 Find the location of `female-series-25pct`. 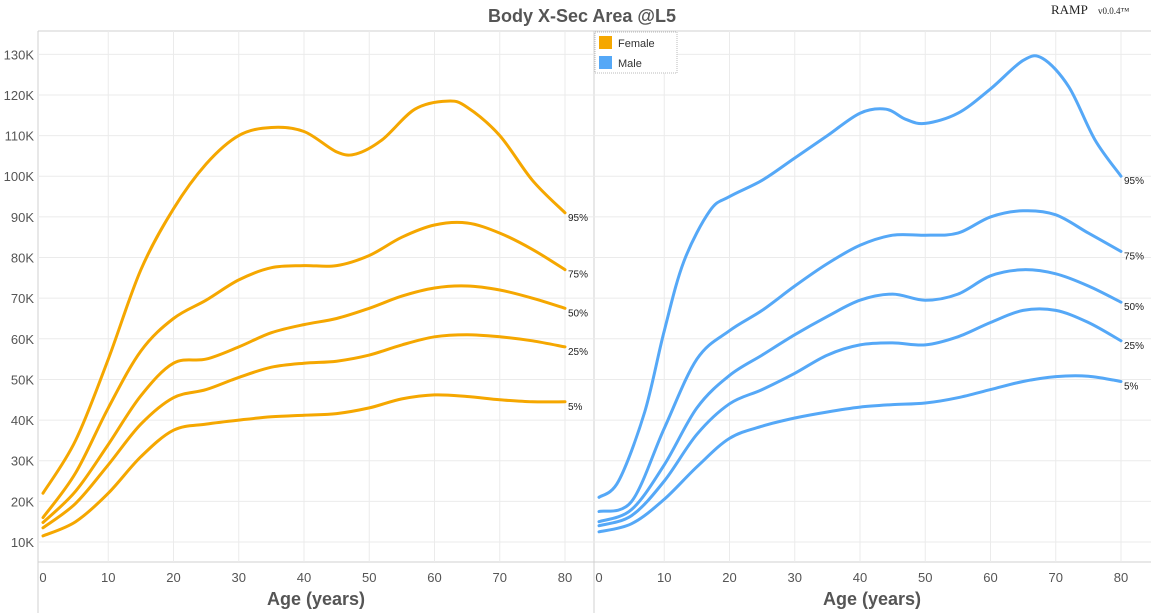

female-series-25pct is located at coordinates (304, 431).